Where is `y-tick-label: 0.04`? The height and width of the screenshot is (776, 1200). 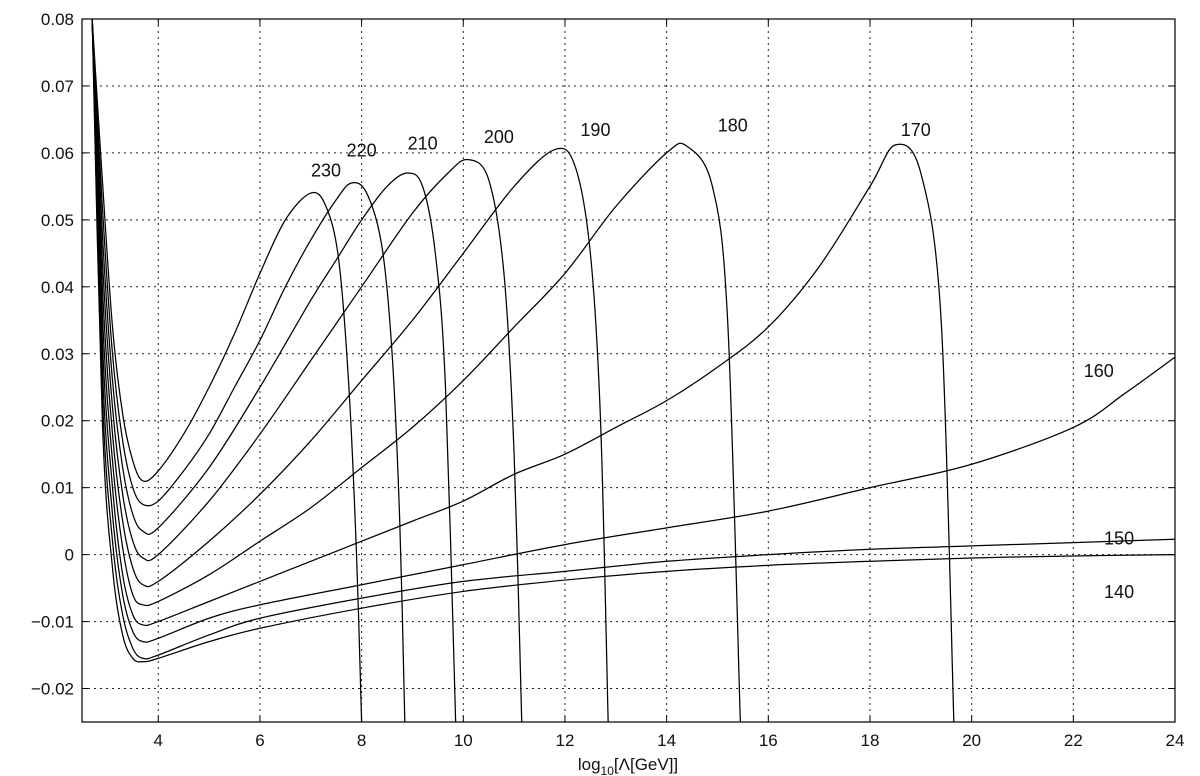
y-tick-label: 0.04 is located at coordinates (57, 287).